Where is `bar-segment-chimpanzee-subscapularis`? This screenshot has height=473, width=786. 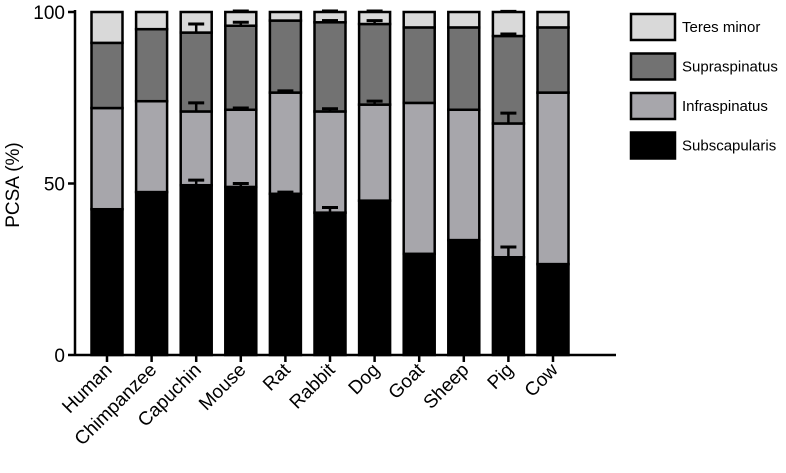
bar-segment-chimpanzee-subscapularis is located at coordinates (151, 273).